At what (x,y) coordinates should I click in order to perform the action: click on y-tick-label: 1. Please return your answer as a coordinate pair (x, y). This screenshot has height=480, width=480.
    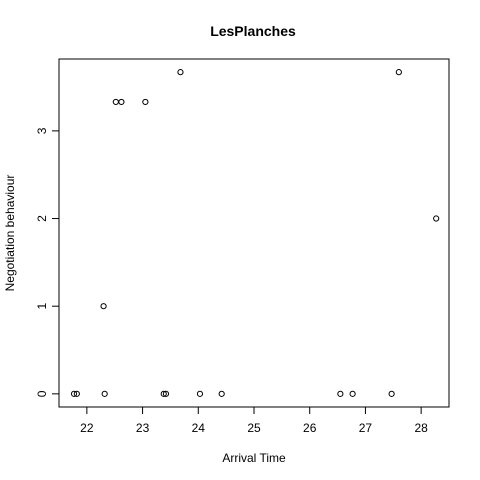
    Looking at the image, I should click on (42, 306).